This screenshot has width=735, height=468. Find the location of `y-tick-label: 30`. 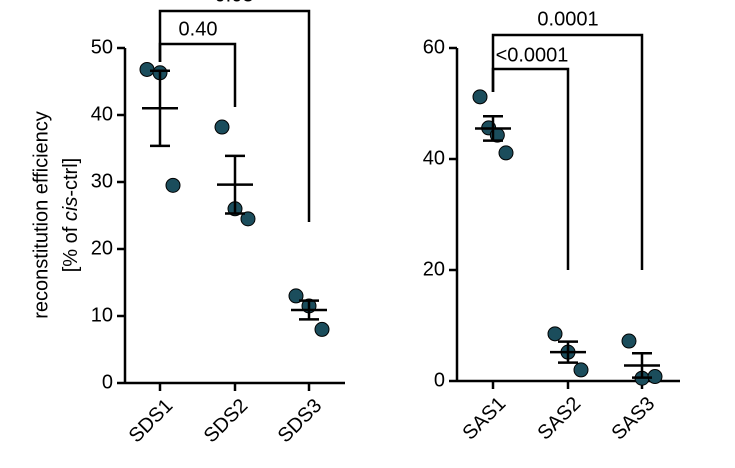

y-tick-label: 30 is located at coordinates (102, 181).